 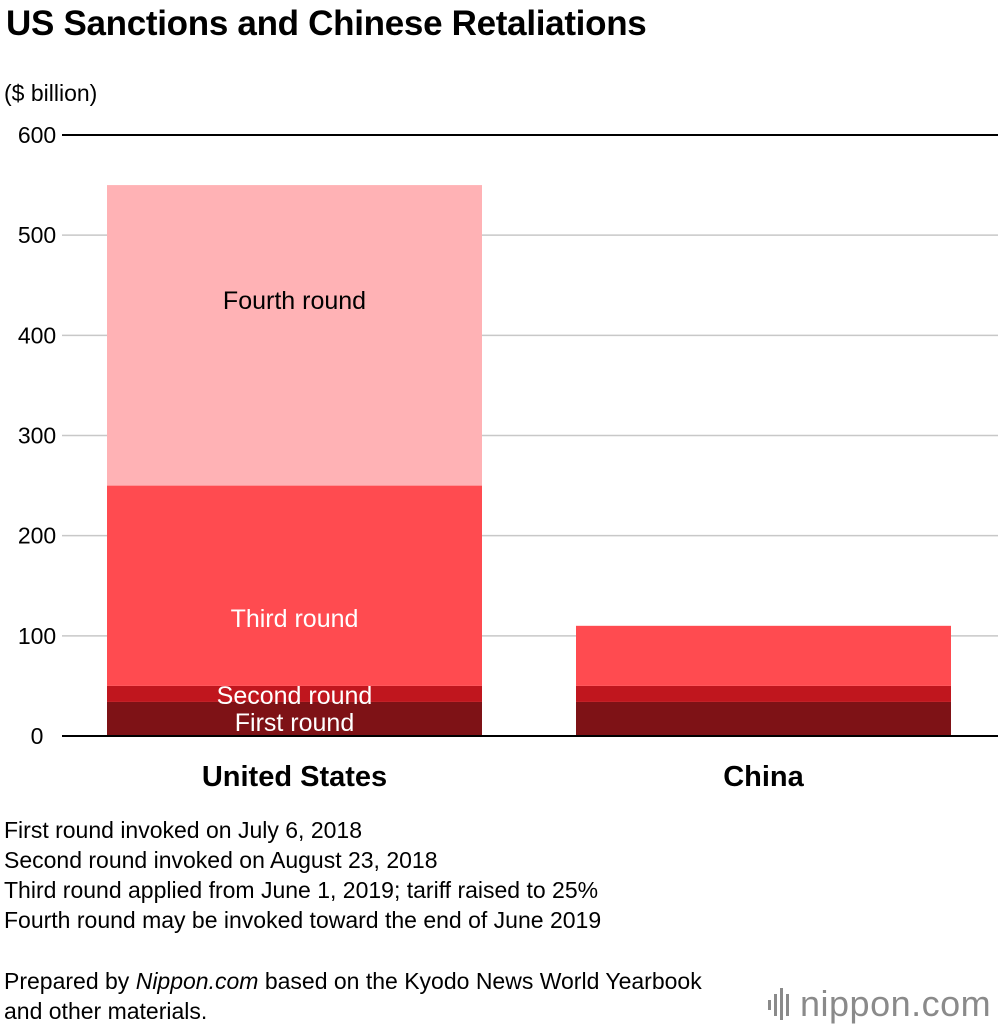 I want to click on sound-bars-icon, so click(x=778, y=1004).